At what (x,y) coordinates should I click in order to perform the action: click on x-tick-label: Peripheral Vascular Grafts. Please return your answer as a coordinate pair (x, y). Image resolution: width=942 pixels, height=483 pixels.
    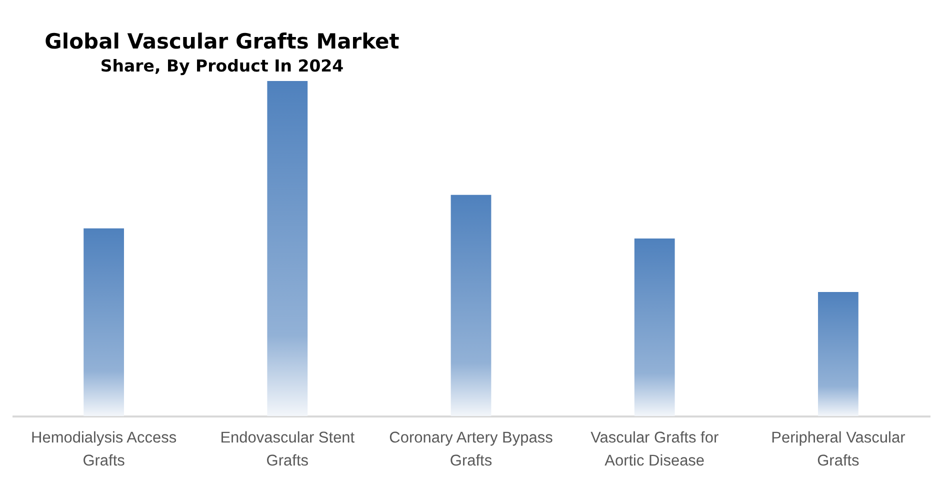
    Looking at the image, I should click on (838, 450).